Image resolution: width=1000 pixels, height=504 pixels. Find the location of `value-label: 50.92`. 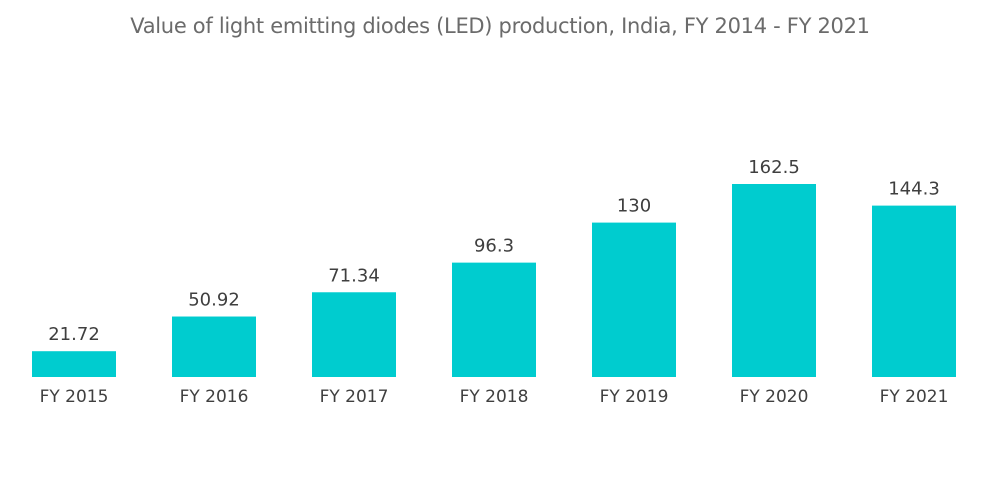

value-label: 50.92 is located at coordinates (214, 300).